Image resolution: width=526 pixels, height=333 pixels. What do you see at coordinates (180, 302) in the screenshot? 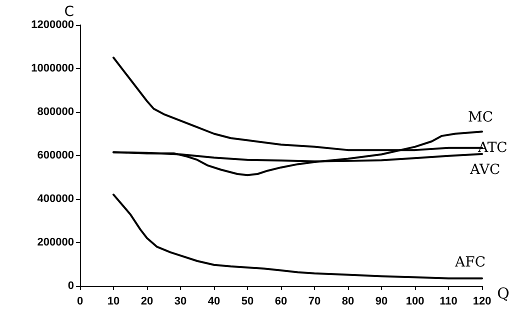
I see `x-tick-label: 30` at bounding box center [180, 302].